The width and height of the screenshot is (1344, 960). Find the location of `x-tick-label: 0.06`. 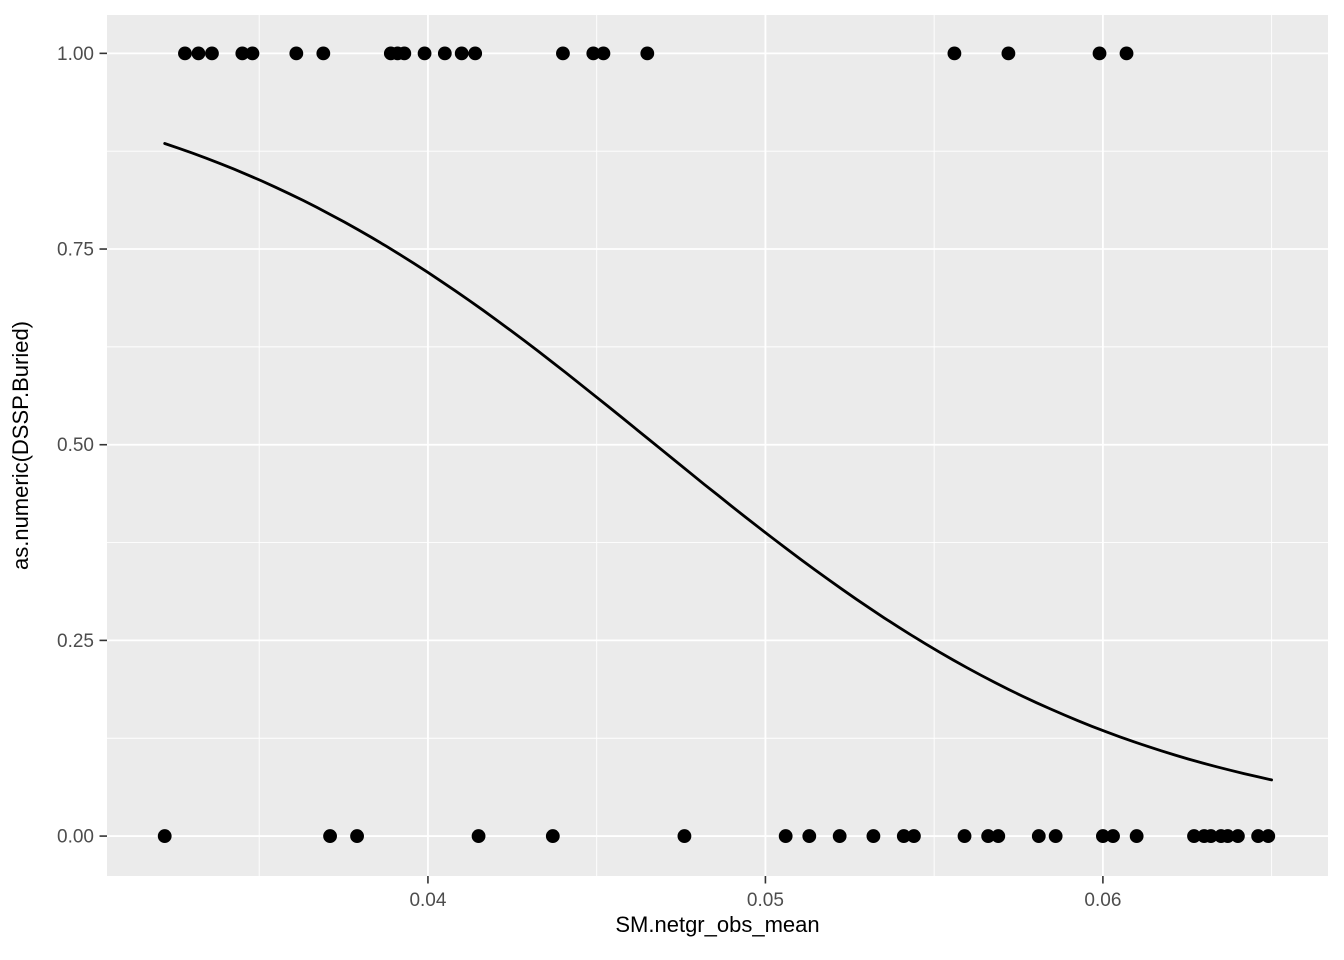

x-tick-label: 0.06 is located at coordinates (1102, 900).